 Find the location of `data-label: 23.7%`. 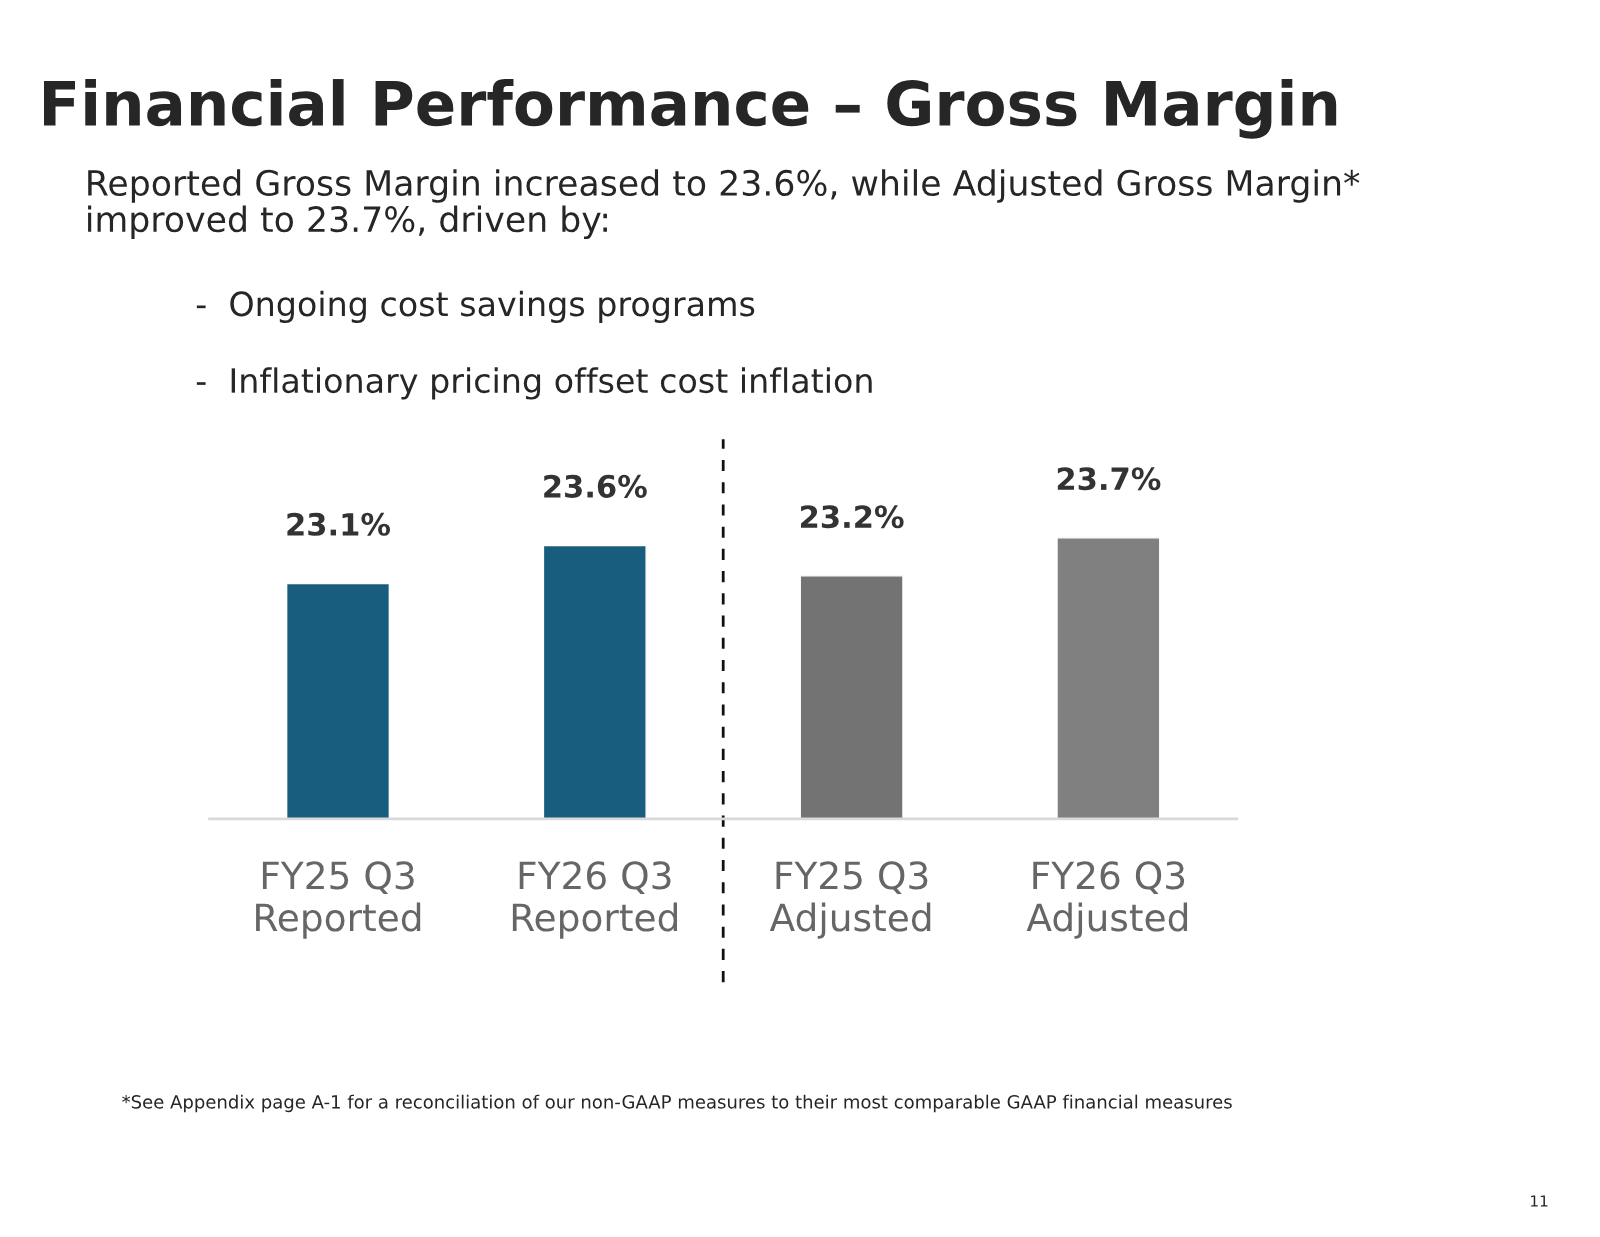

data-label: 23.7% is located at coordinates (1109, 479).